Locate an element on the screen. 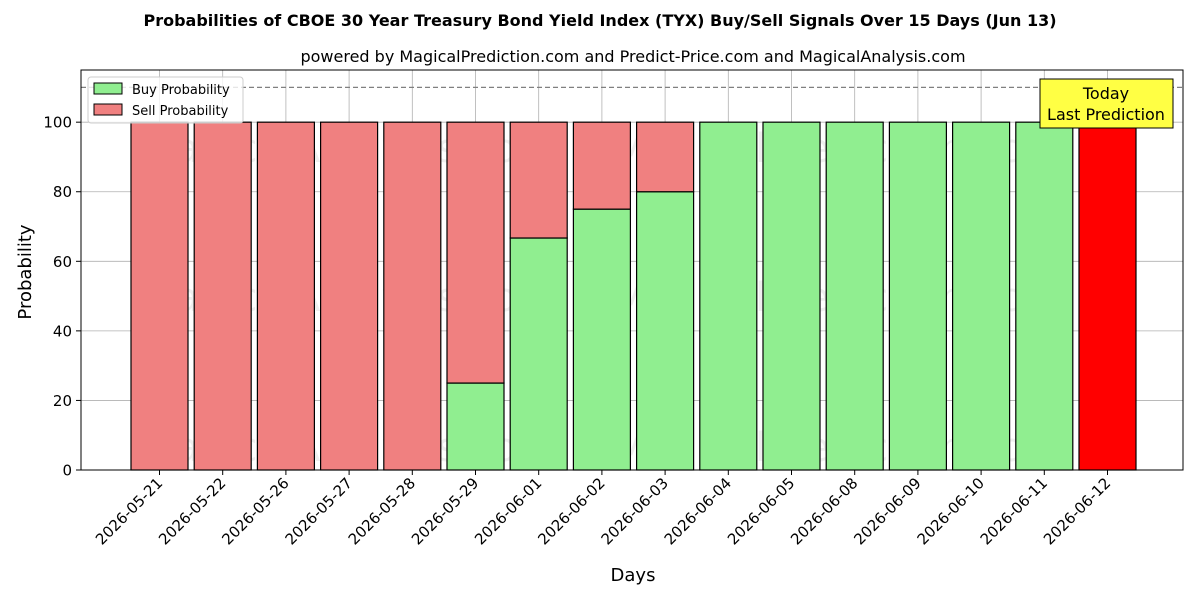 The width and height of the screenshot is (1200, 600). annotation-box is located at coordinates (1106, 103).